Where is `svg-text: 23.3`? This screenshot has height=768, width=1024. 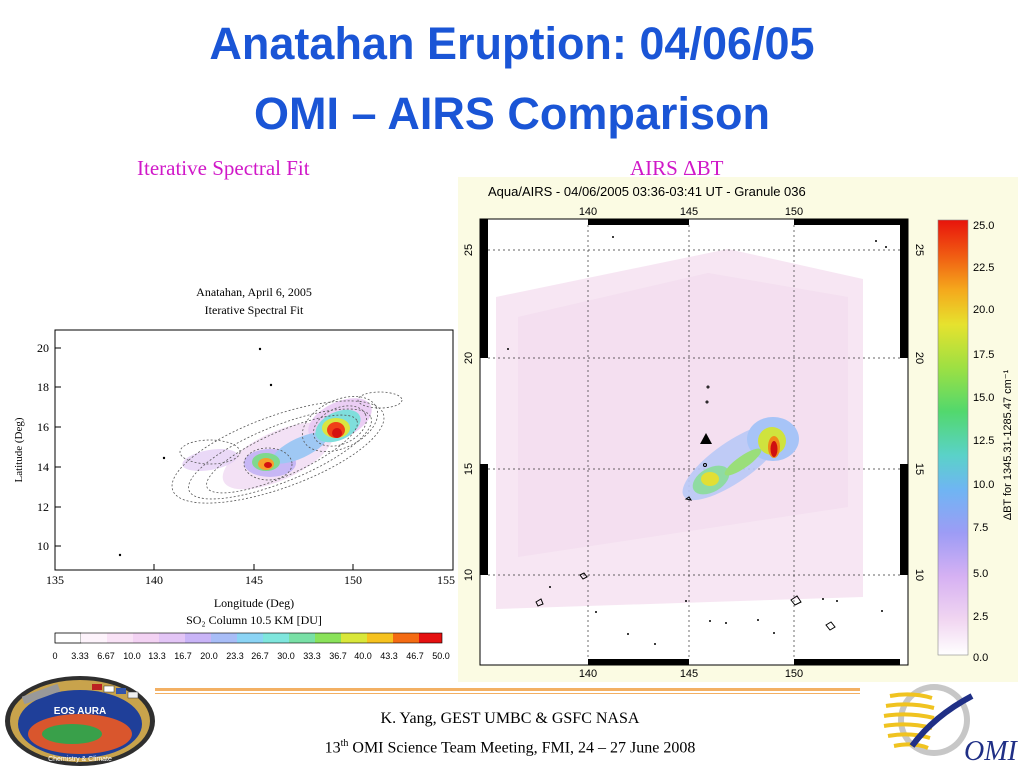
svg-text: 23.3 is located at coordinates (235, 656).